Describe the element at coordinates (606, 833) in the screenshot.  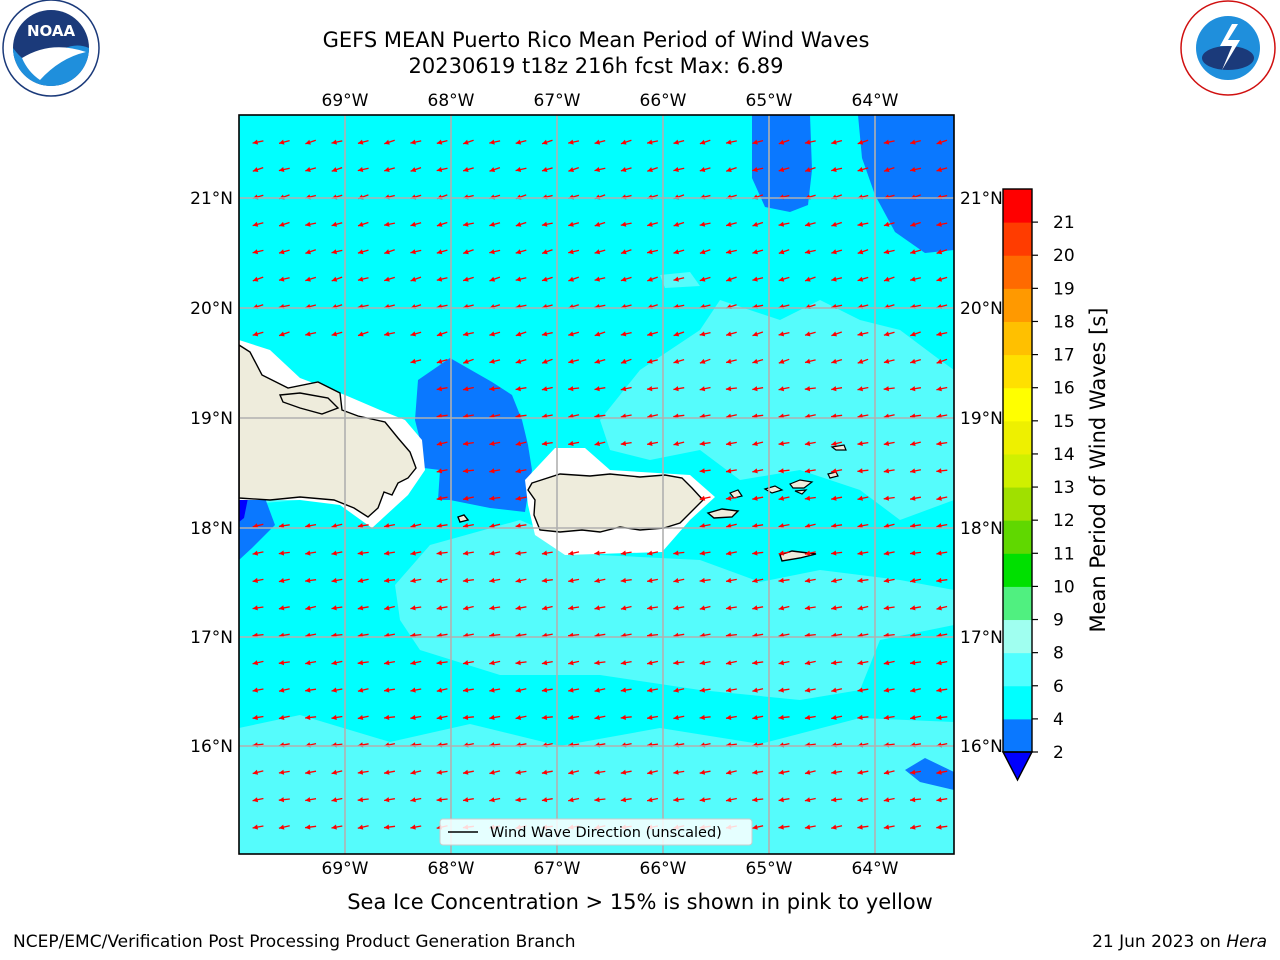
I see `legend-label: Wind Wave Direction (unscaled)` at that location.